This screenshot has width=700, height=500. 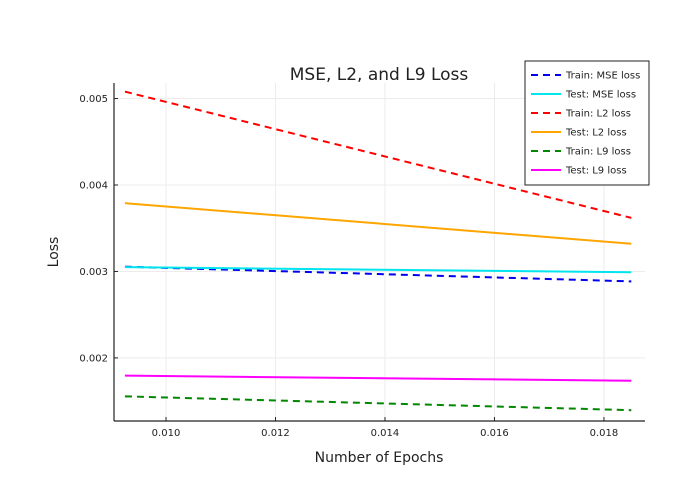 I want to click on x-tick-label: 0.018, so click(x=604, y=433).